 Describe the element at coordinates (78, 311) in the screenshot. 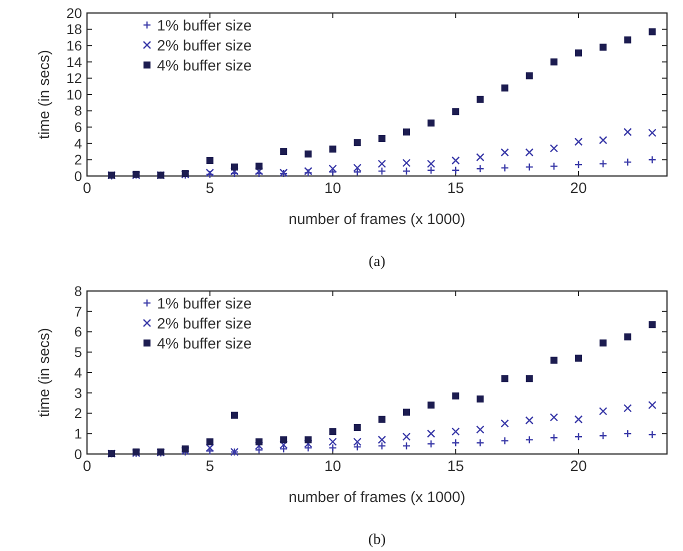

I see `y-tick-label: 7` at that location.